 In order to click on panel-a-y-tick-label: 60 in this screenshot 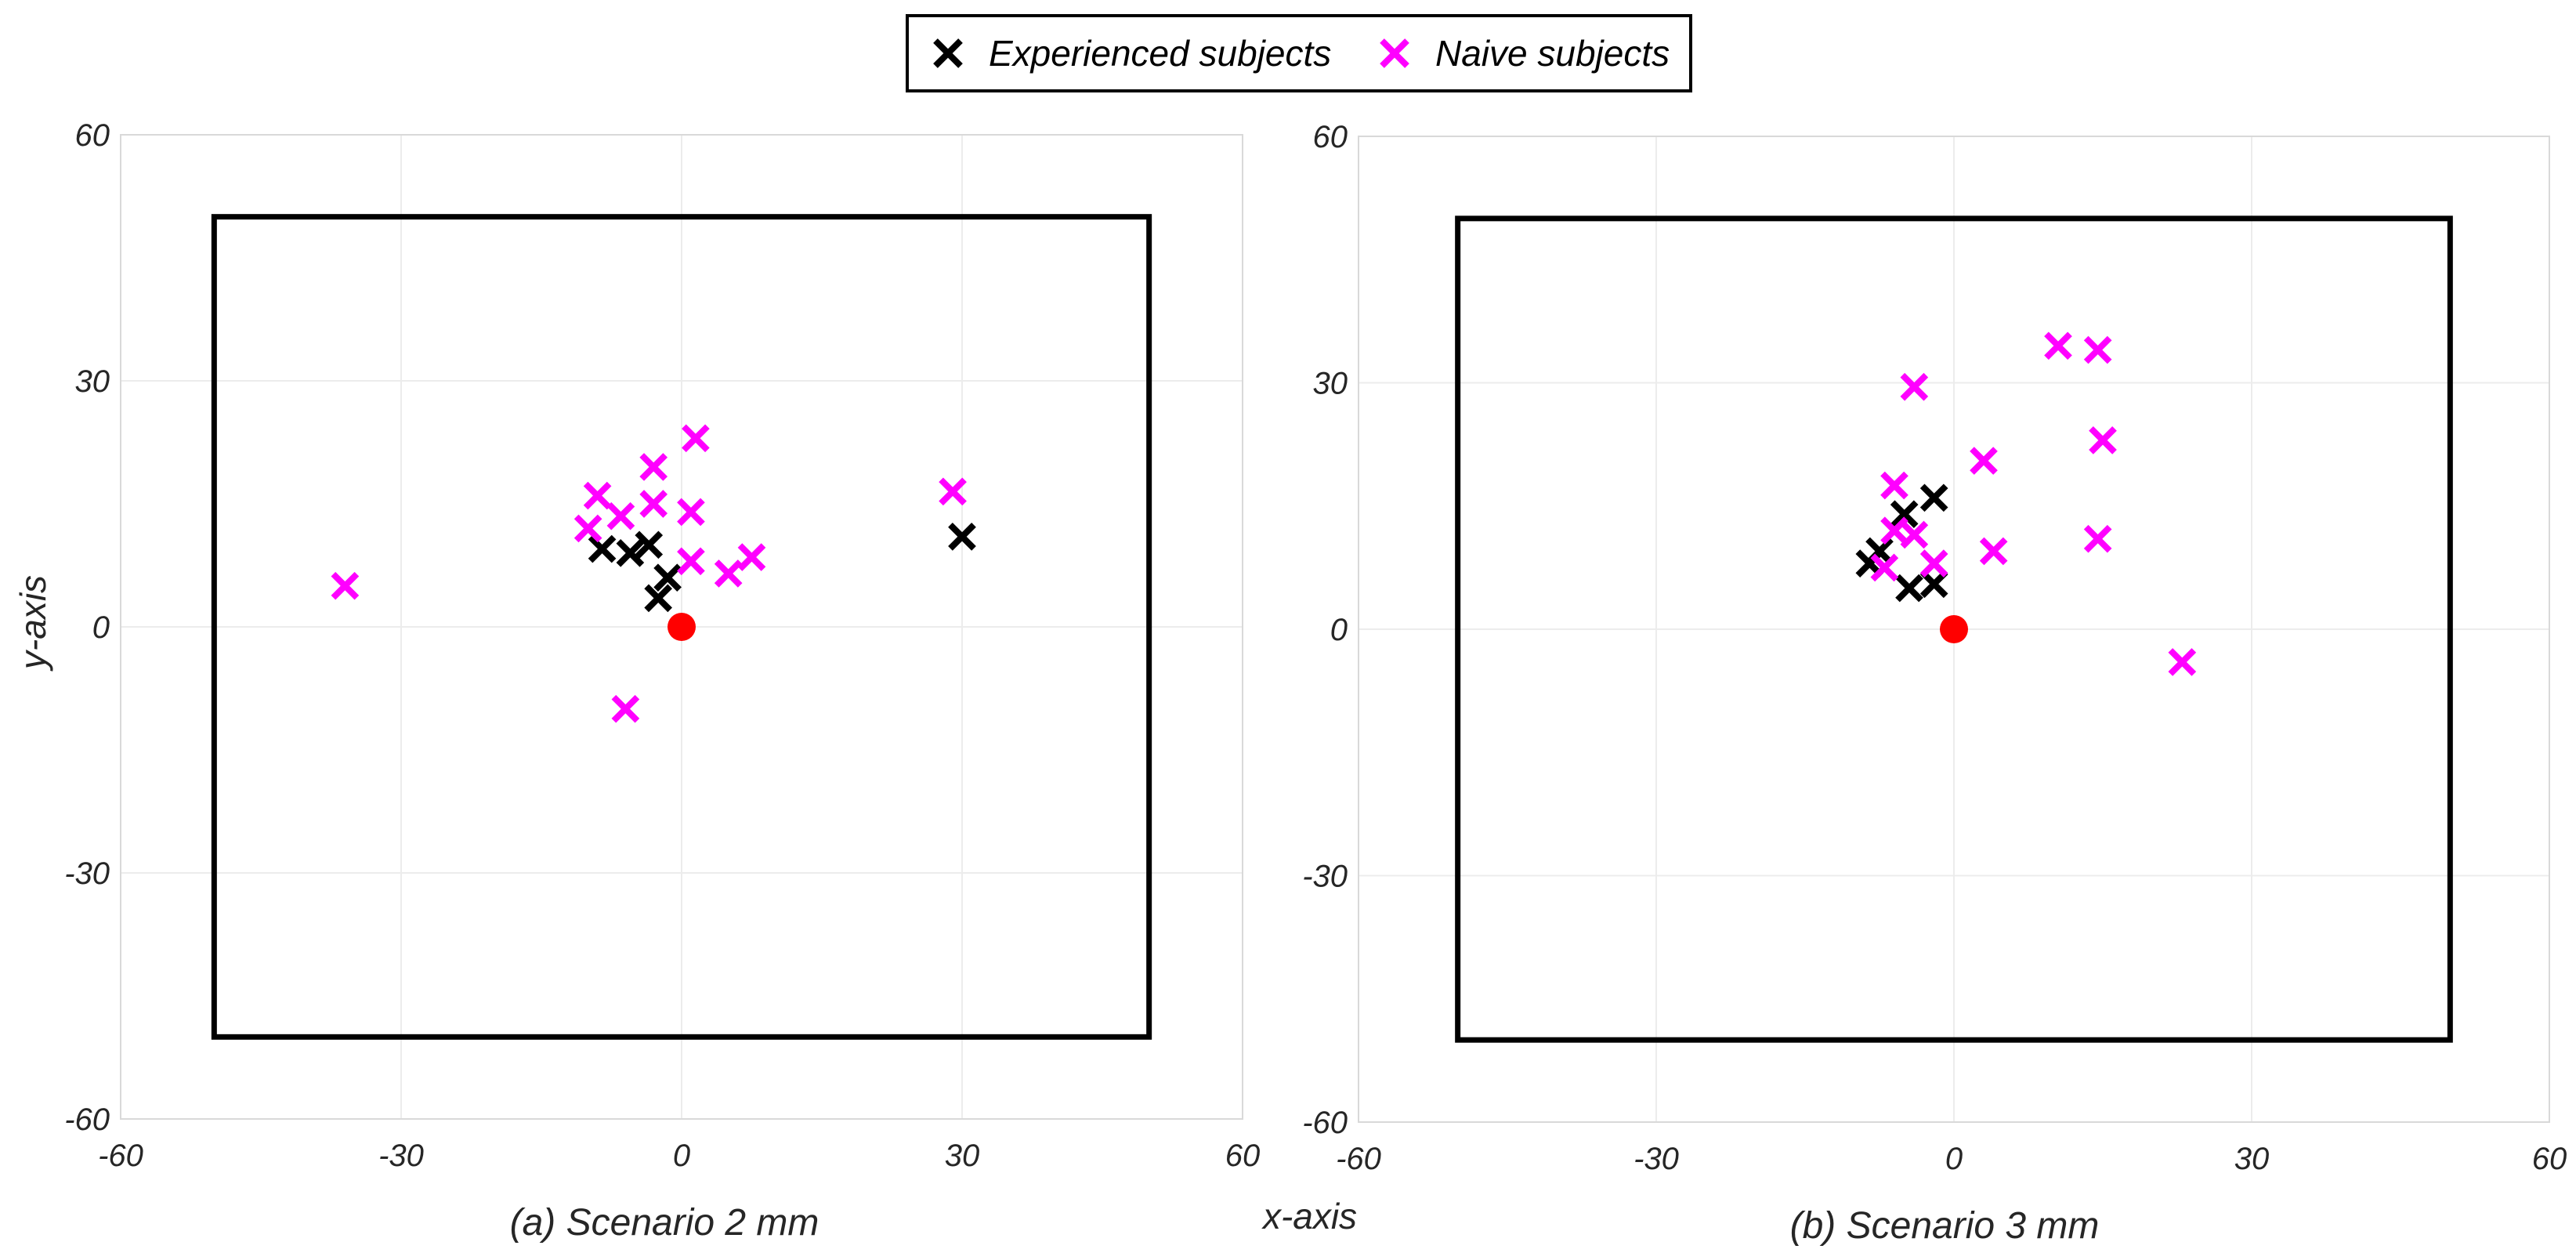, I will do `click(92, 135)`.